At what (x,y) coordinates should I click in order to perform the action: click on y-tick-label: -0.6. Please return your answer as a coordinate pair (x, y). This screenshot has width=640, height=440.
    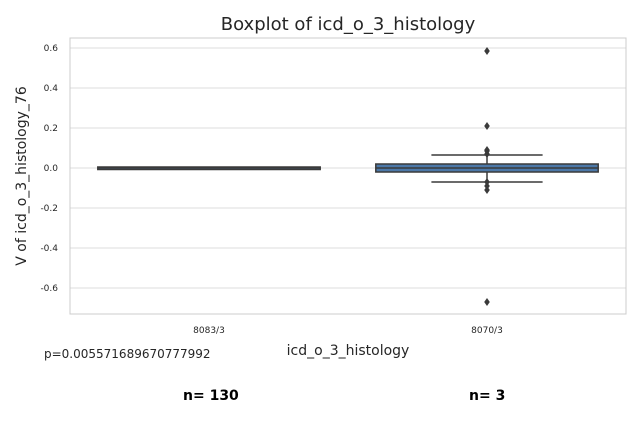
    Looking at the image, I should click on (49, 289).